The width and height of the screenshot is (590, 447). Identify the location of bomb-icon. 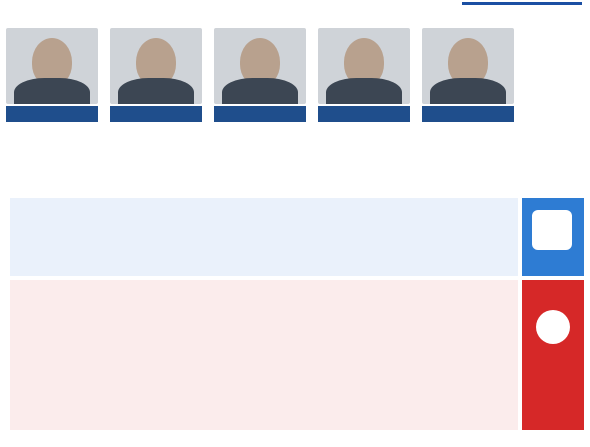
(553, 327).